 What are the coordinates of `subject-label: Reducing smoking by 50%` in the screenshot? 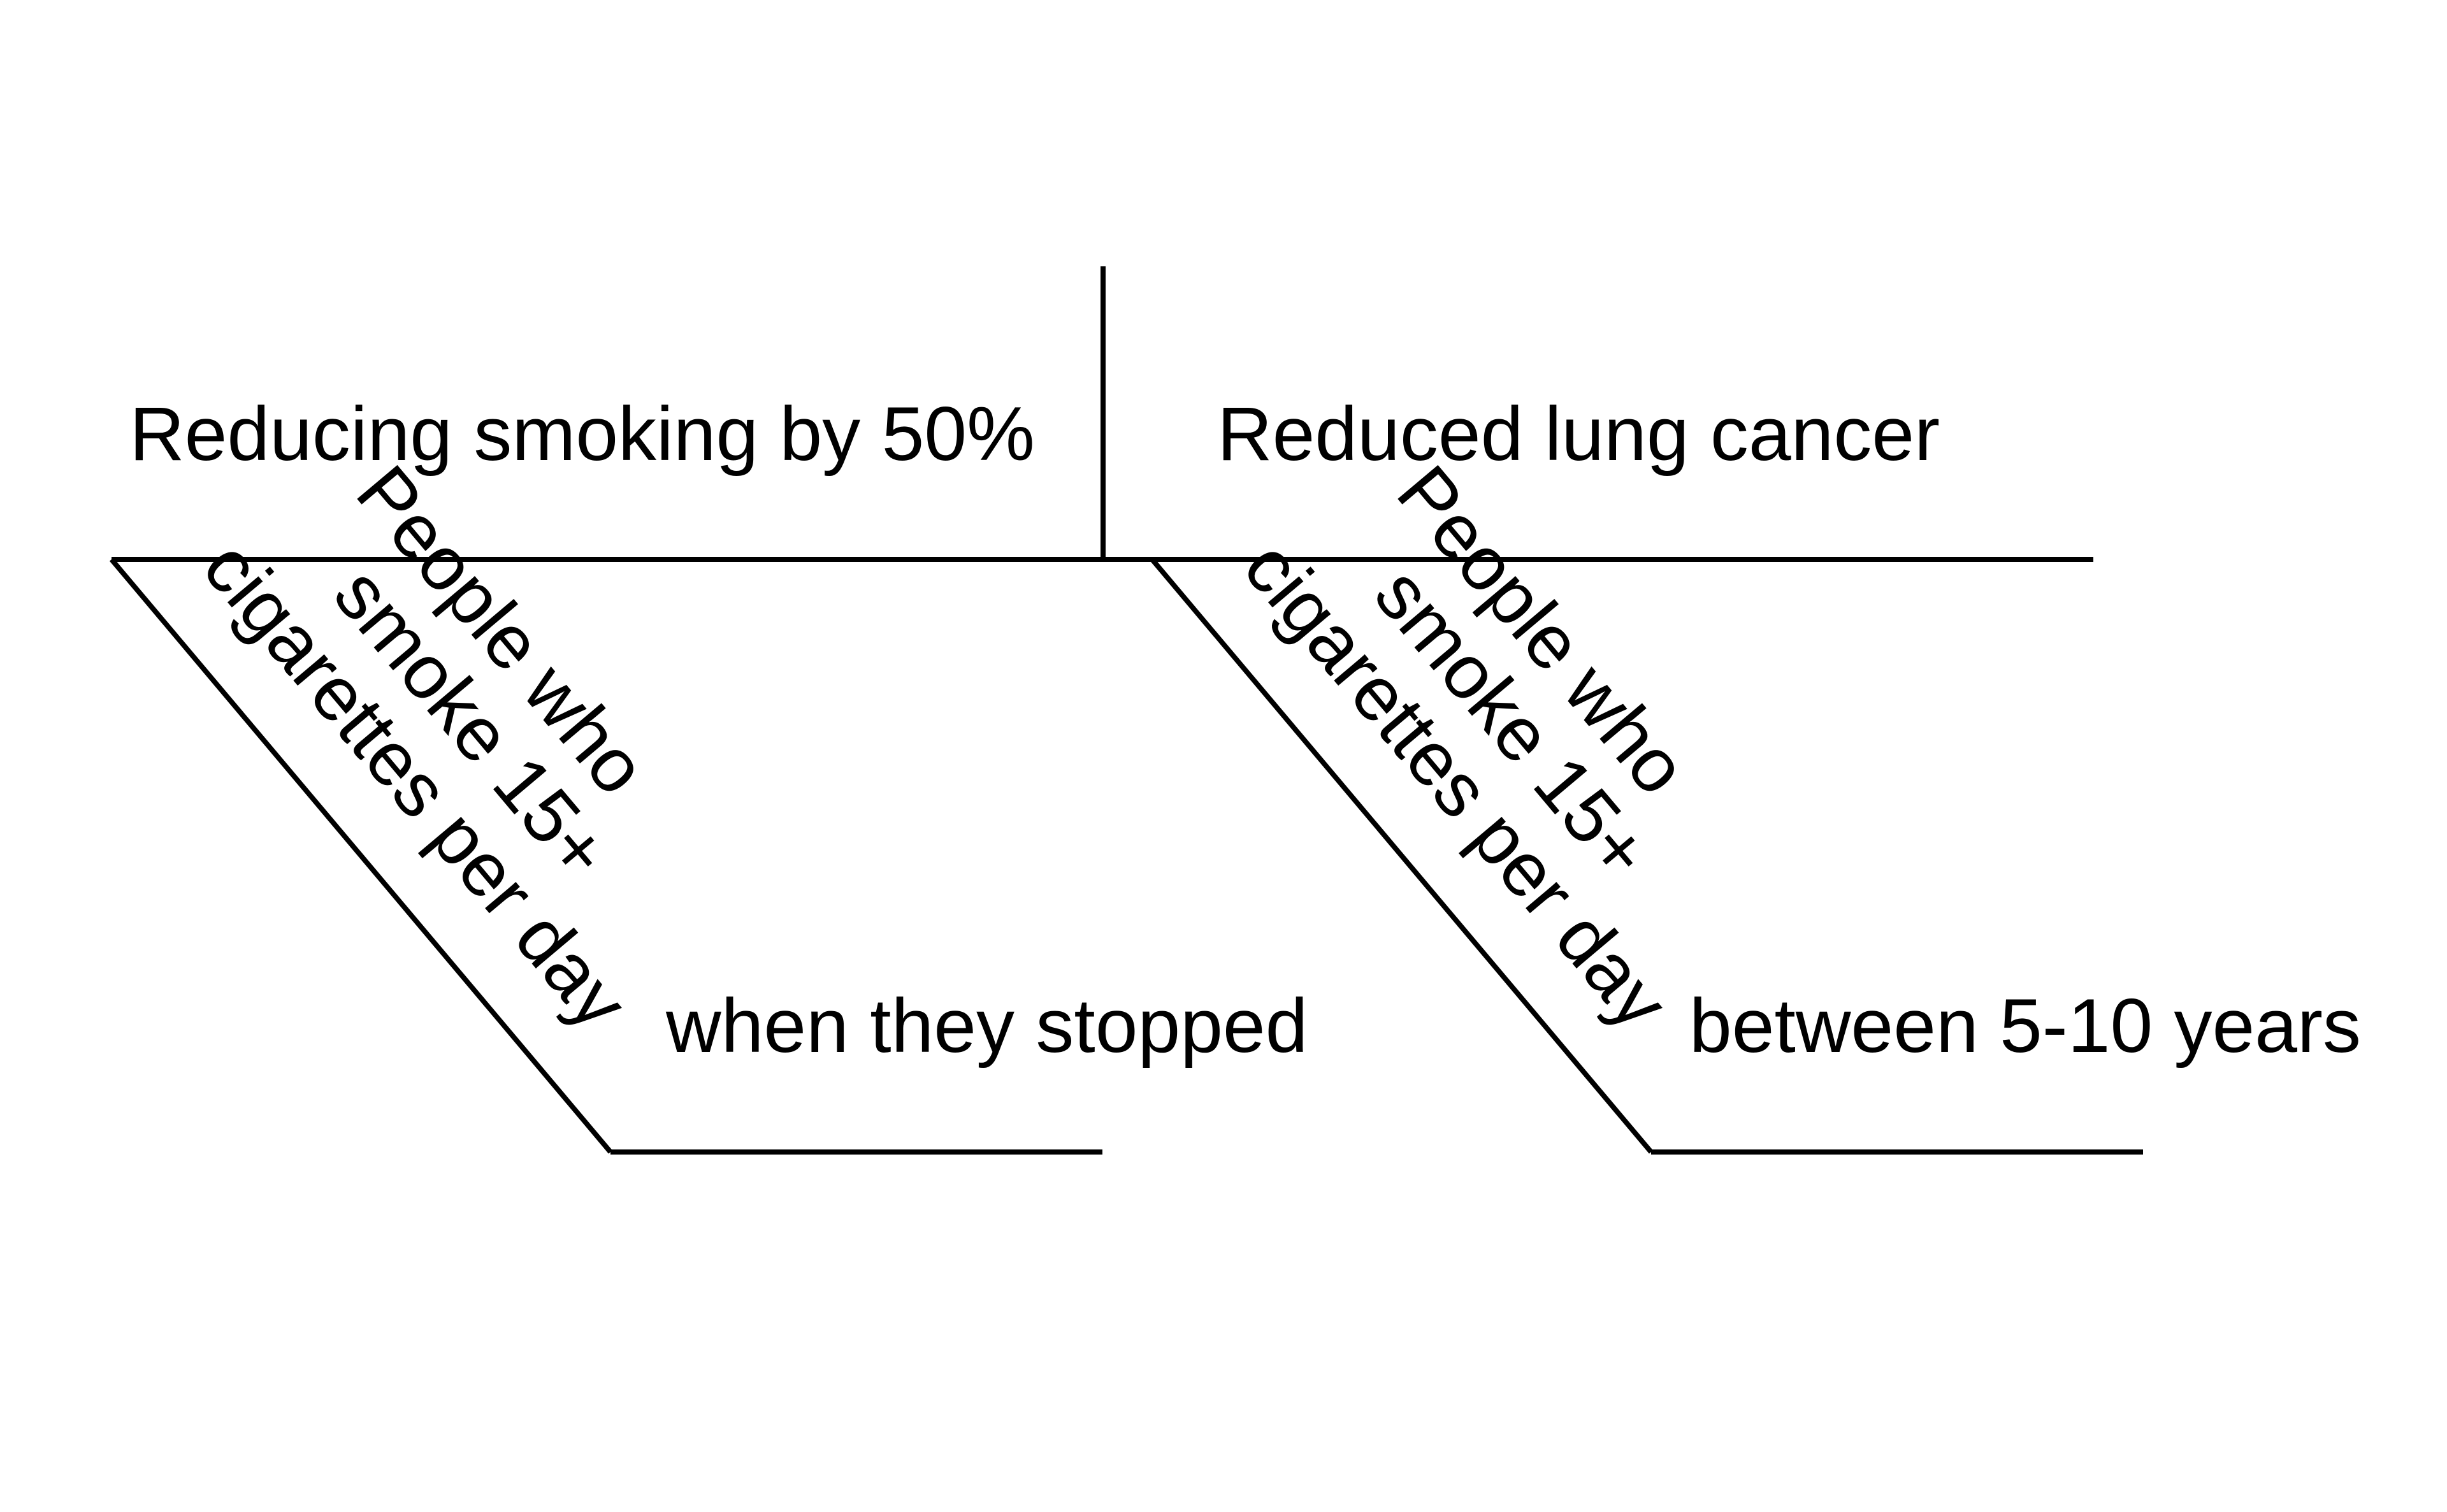 It's located at (582, 434).